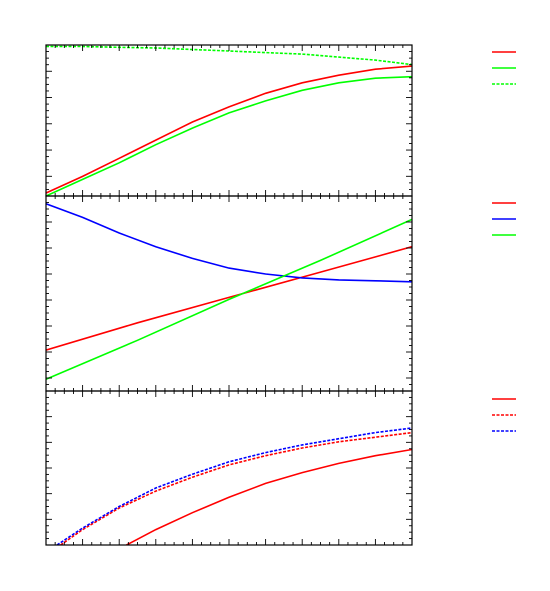 This screenshot has width=550, height=591. What do you see at coordinates (504, 415) in the screenshot?
I see `legend-bottom` at bounding box center [504, 415].